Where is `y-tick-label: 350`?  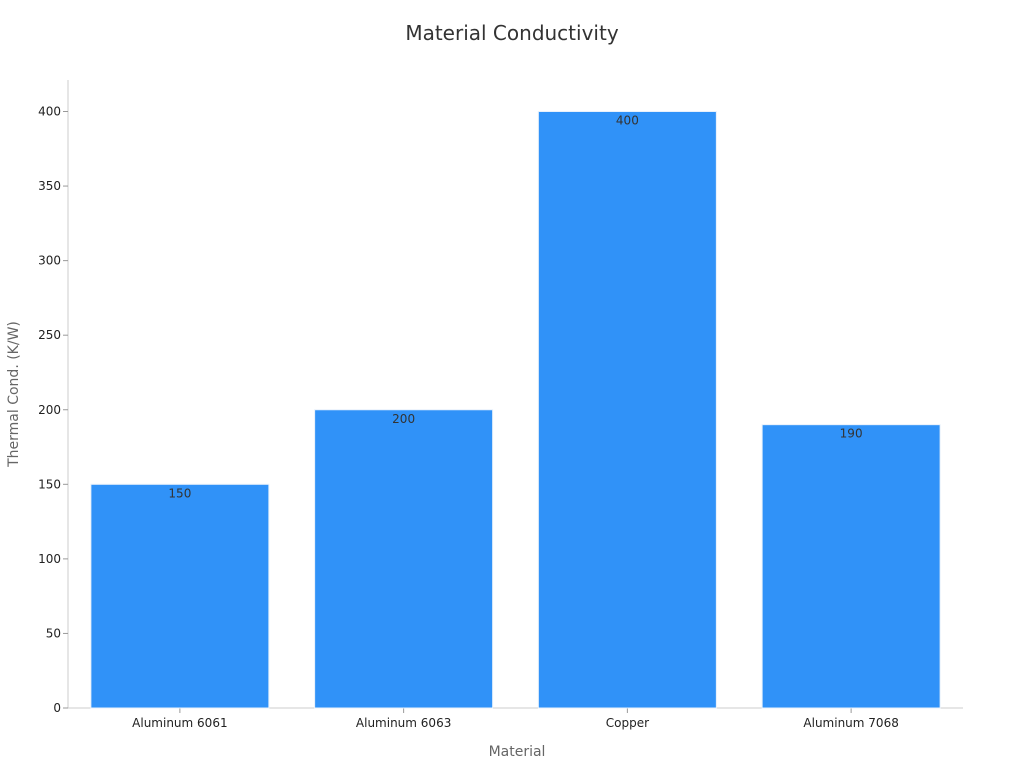 y-tick-label: 350 is located at coordinates (49, 186).